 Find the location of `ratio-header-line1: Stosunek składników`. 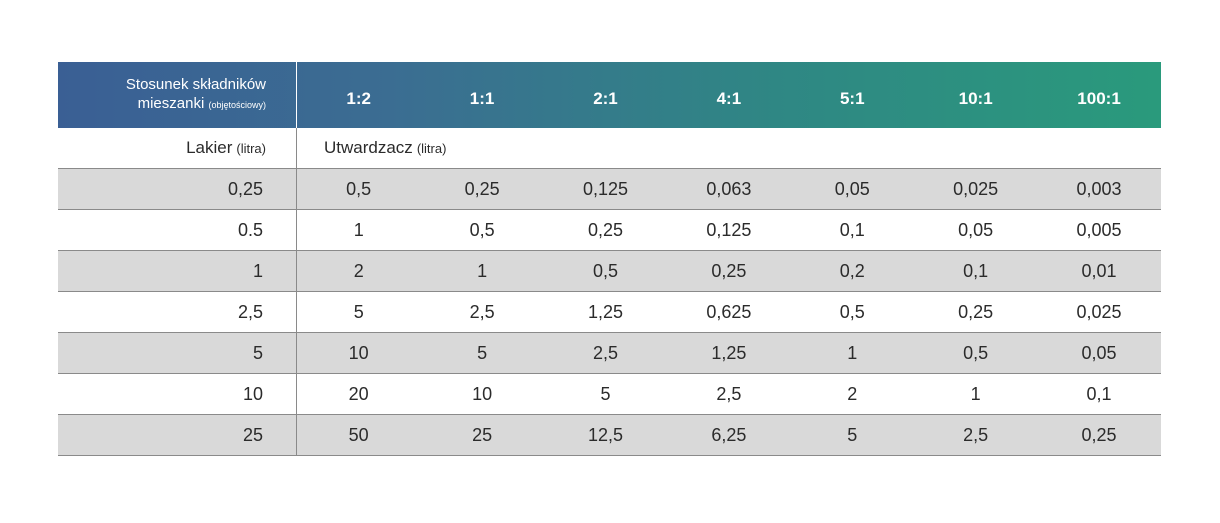

ratio-header-line1: Stosunek składników is located at coordinates (195, 84).